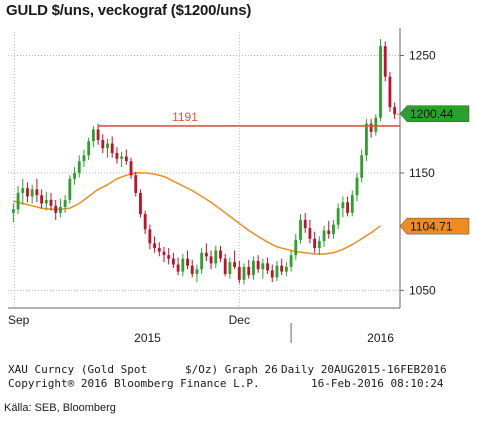 This screenshot has width=477, height=421. I want to click on footer-left-2: Copyright® 2016 Bloomberg Finance L.P., so click(134, 383).